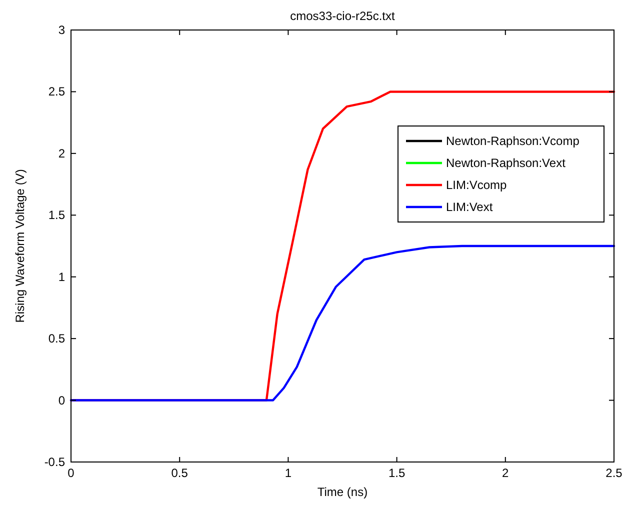 The height and width of the screenshot is (508, 628). Describe the element at coordinates (57, 91) in the screenshot. I see `y-tick-label: 2.5` at that location.